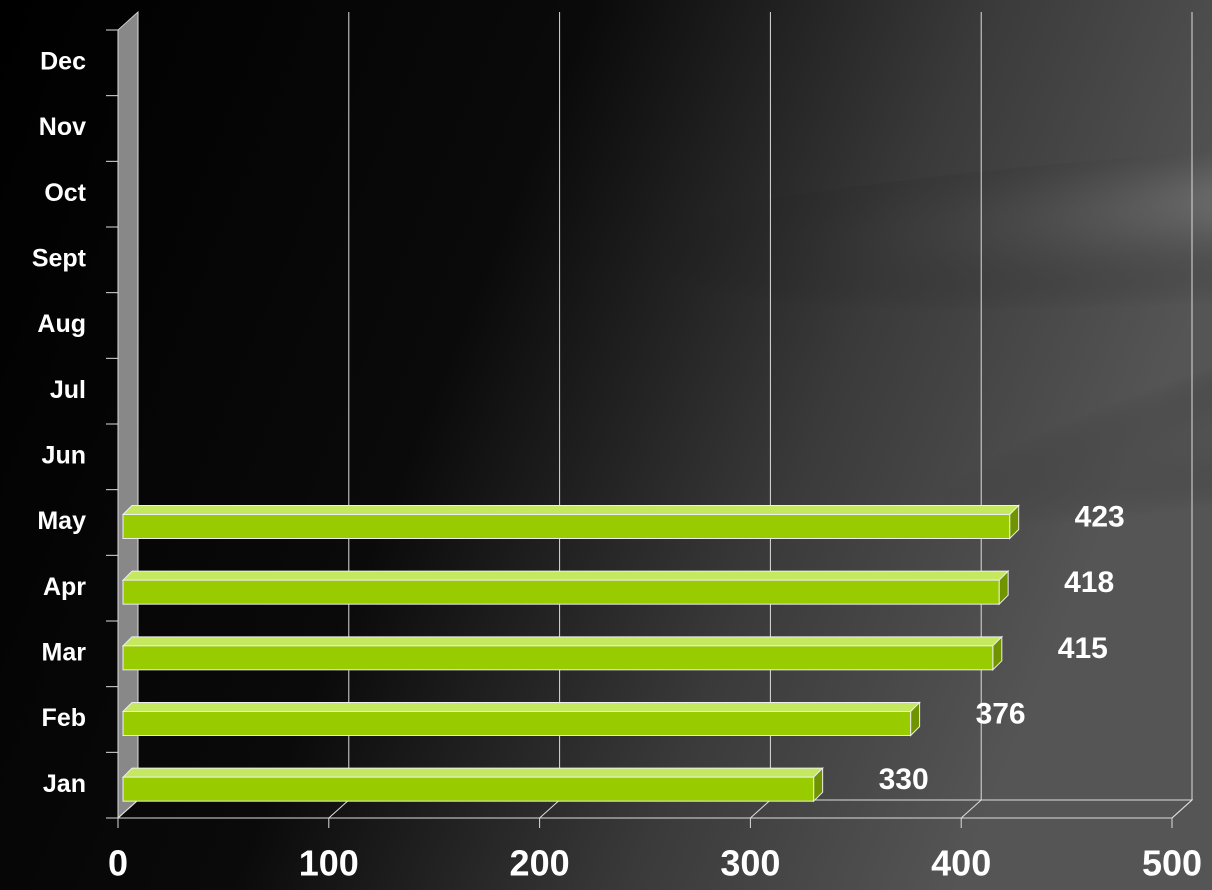  Describe the element at coordinates (750, 863) in the screenshot. I see `x-tick-label: 300` at that location.